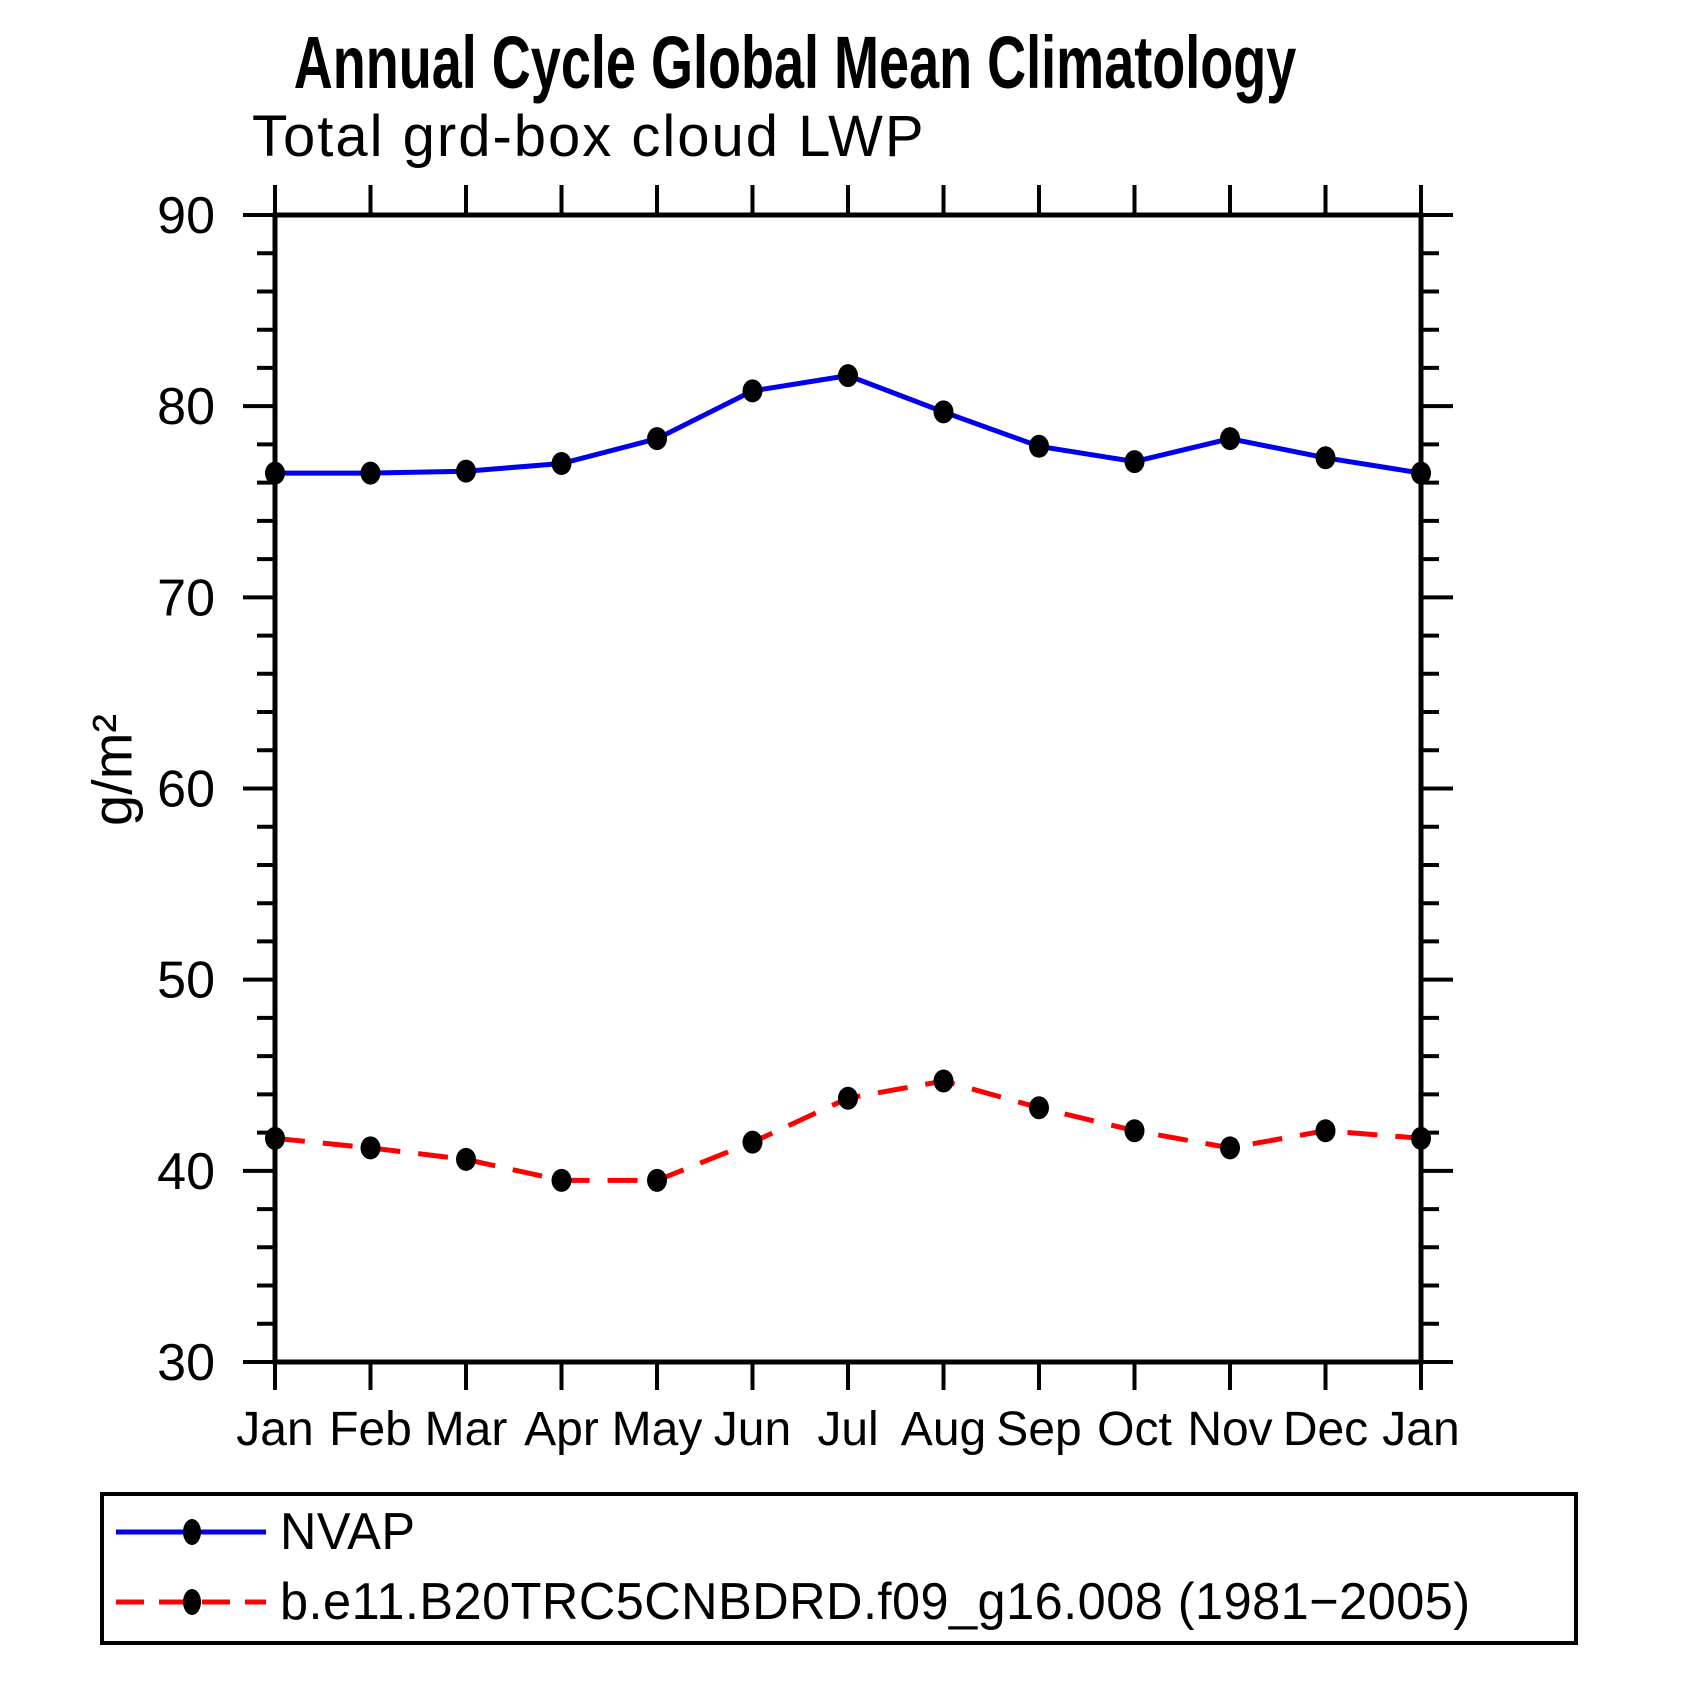 This screenshot has height=1686, width=1686. Describe the element at coordinates (186, 216) in the screenshot. I see `y-tick-label: 90` at that location.